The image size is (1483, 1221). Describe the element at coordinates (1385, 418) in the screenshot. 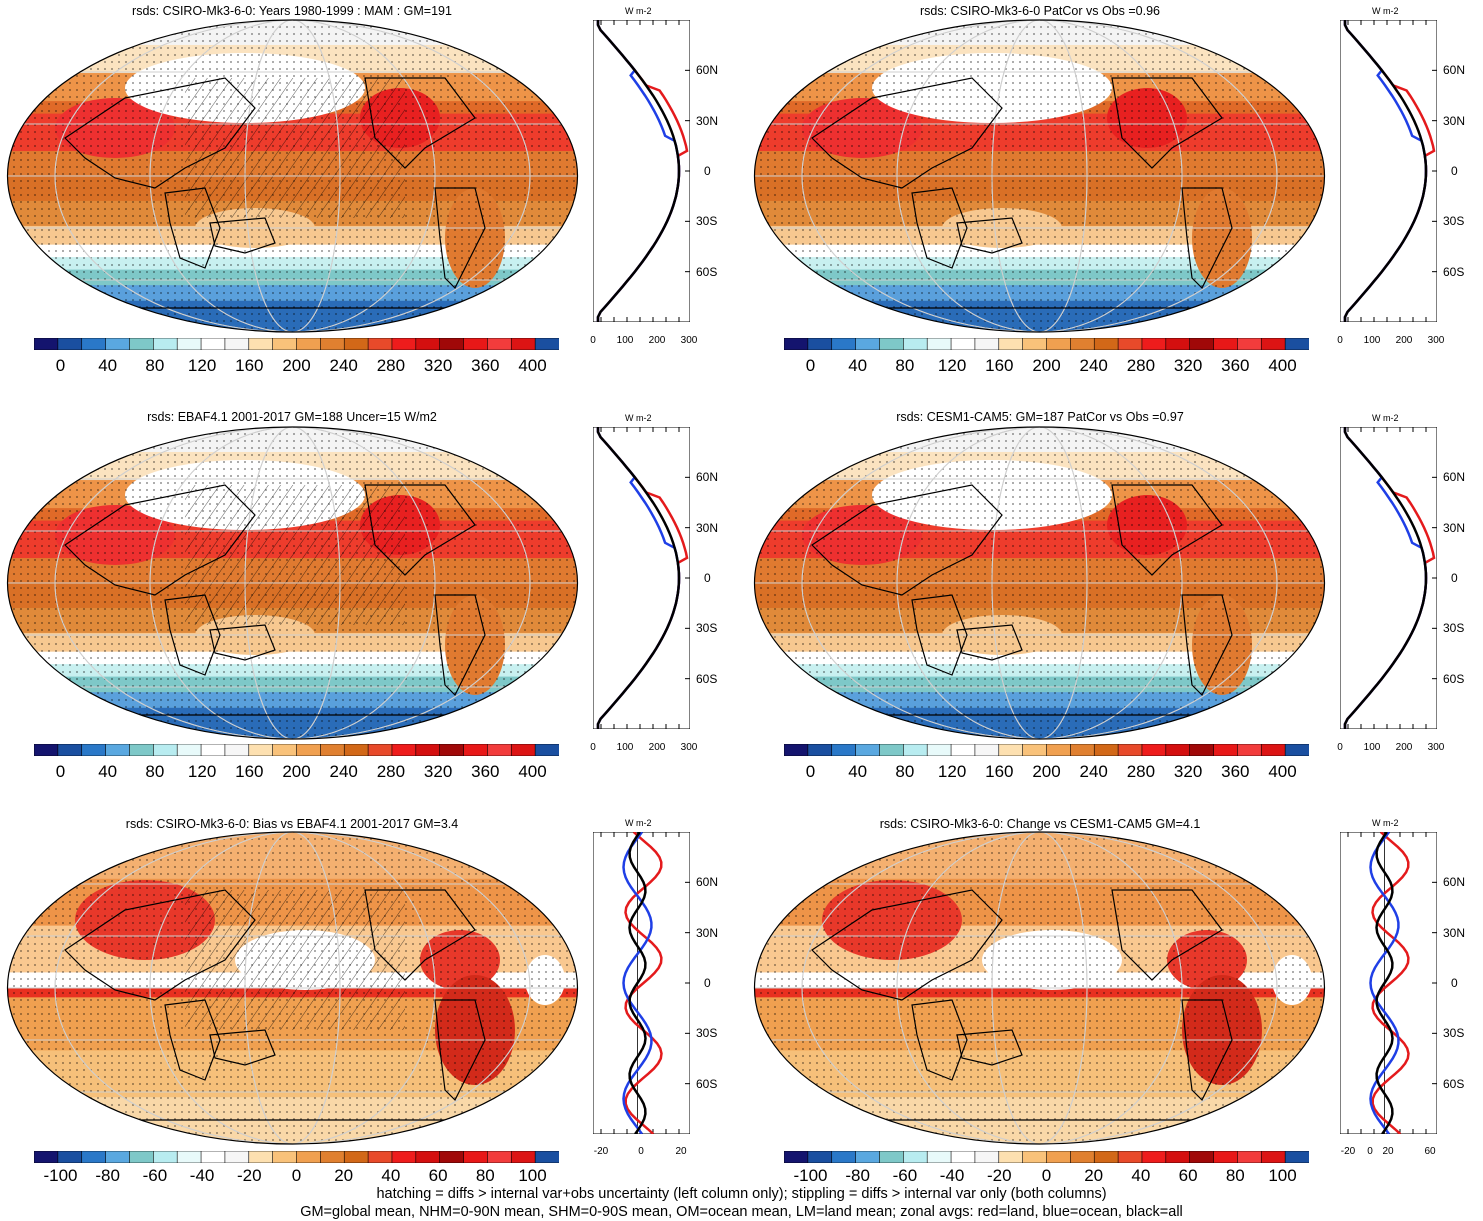

I see `zonal-unit-4: W m-2` at that location.